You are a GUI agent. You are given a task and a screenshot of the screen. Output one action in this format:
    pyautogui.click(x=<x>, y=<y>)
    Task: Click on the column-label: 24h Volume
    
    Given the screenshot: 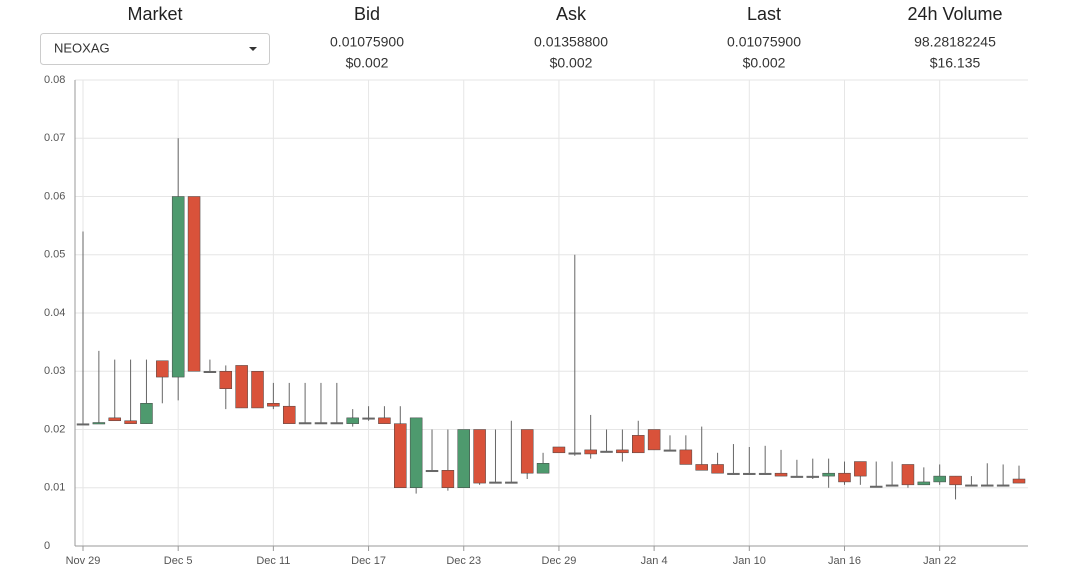 What is the action you would take?
    pyautogui.click(x=954, y=14)
    